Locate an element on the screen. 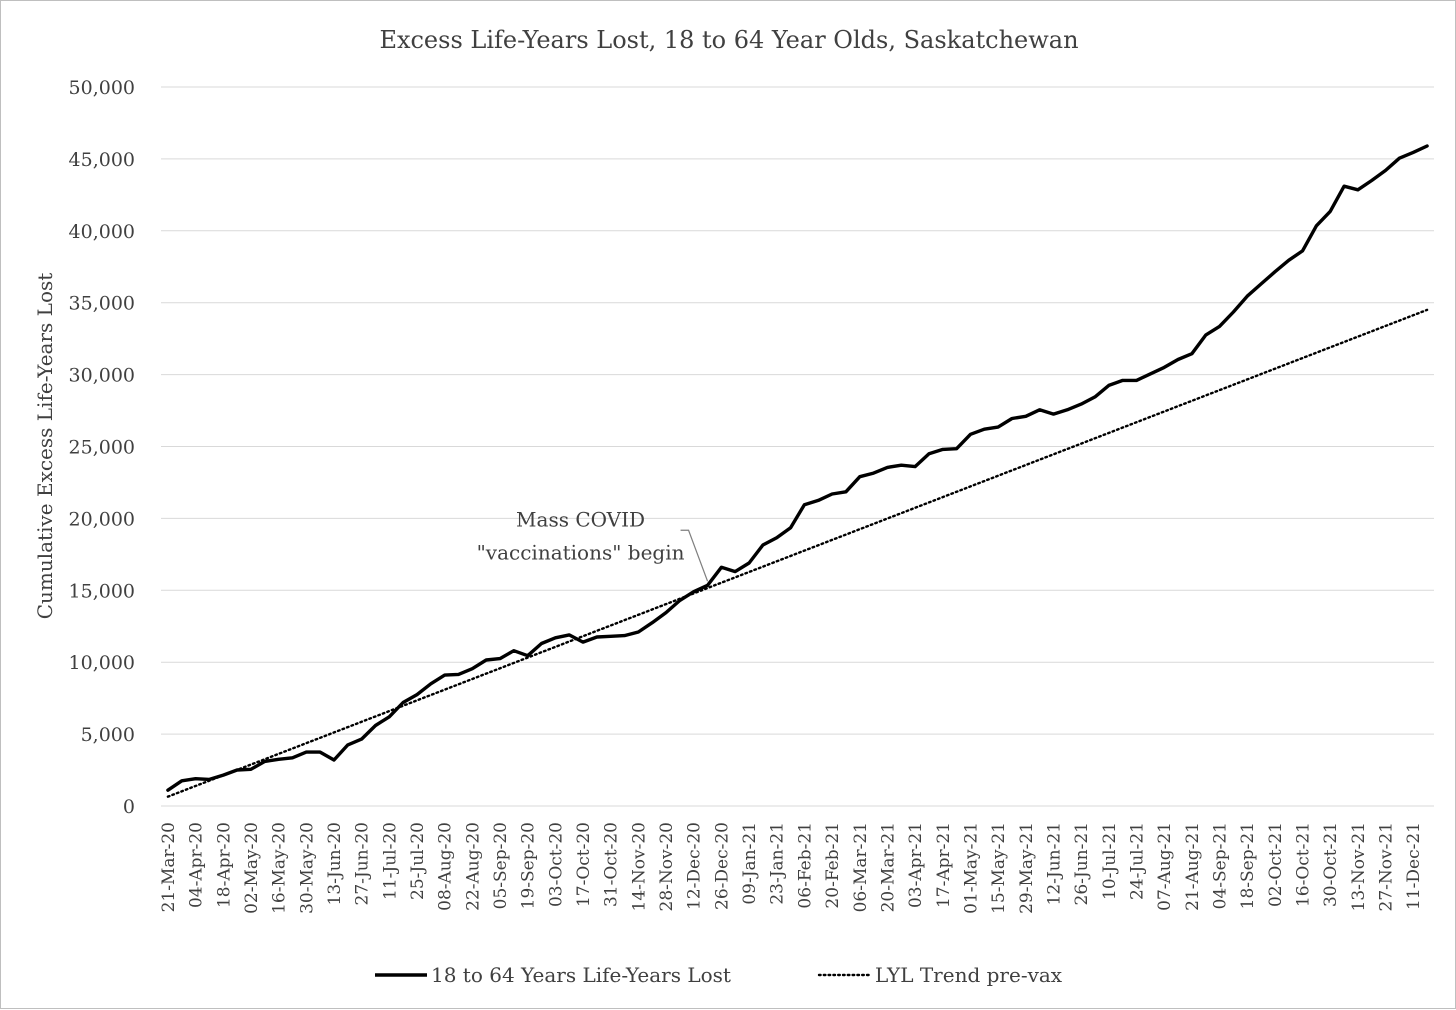 This screenshot has width=1456, height=1010. x-tick-label: 26-Dec-20 is located at coordinates (722, 866).